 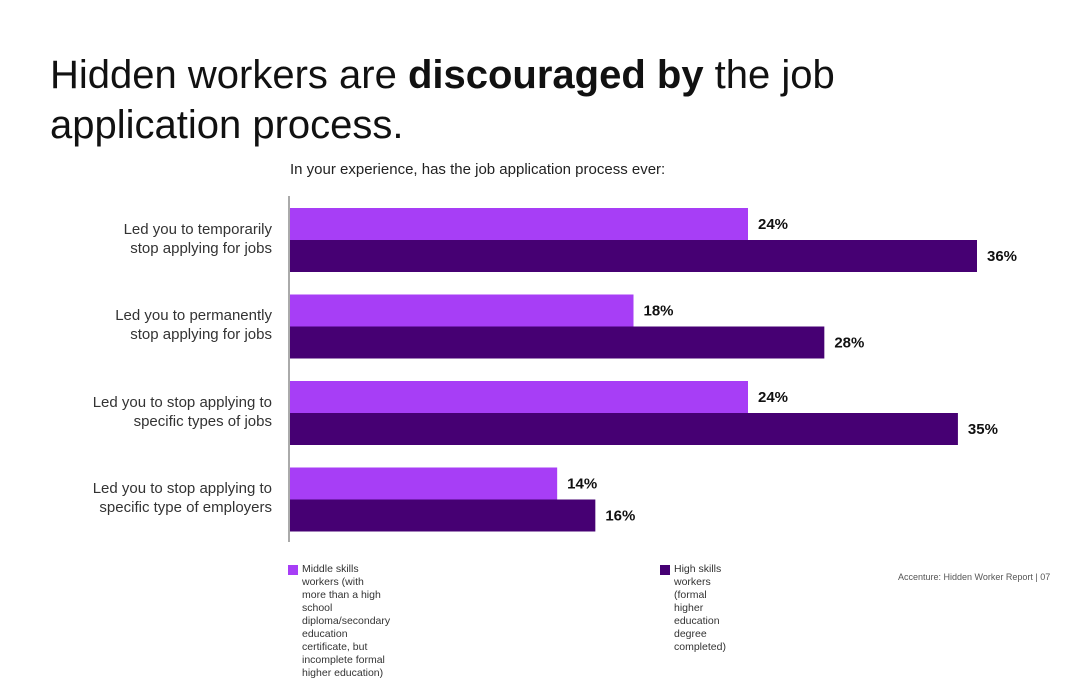 What do you see at coordinates (293, 570) in the screenshot?
I see `legend-swatch-middle-skills` at bounding box center [293, 570].